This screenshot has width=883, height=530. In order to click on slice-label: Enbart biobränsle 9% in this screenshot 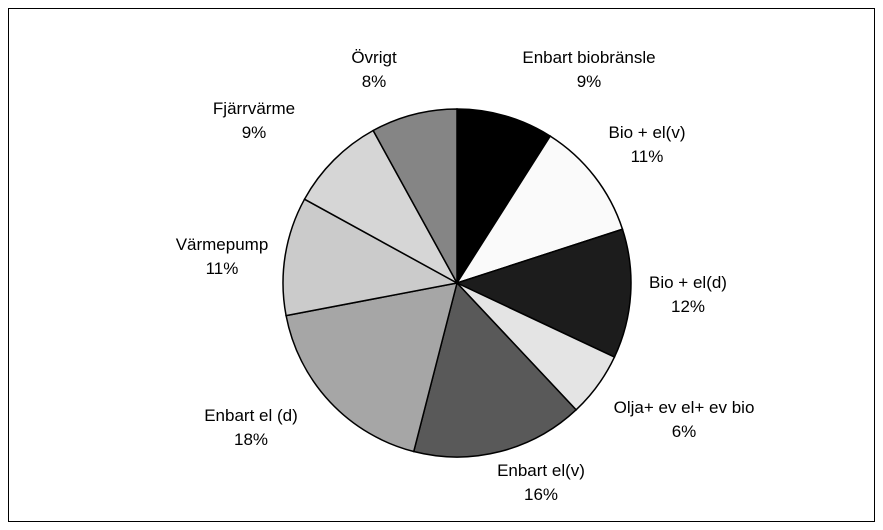, I will do `click(589, 70)`.